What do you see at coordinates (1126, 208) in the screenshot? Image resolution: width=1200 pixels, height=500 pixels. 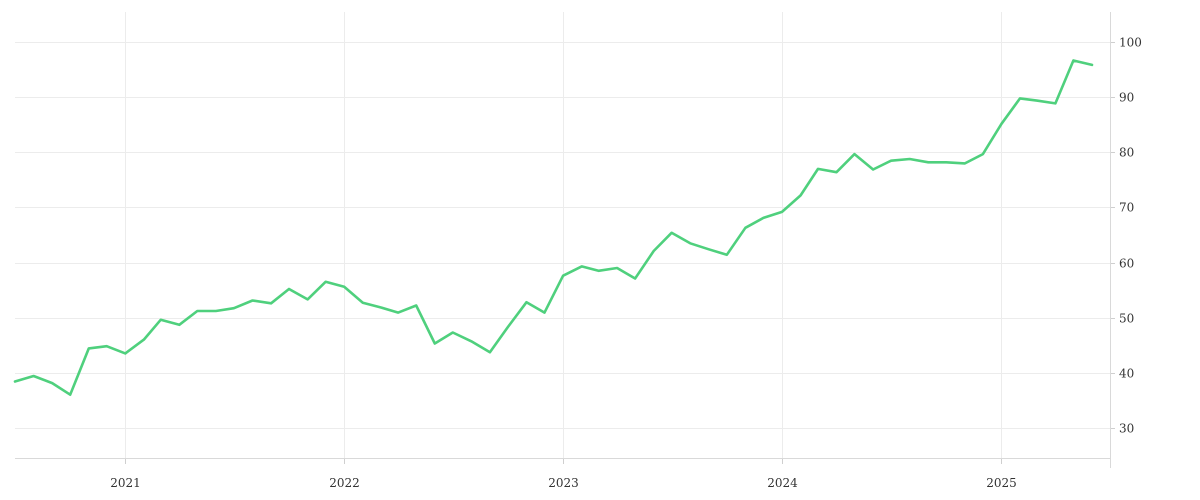 I see `y-tick-label: 70` at bounding box center [1126, 208].